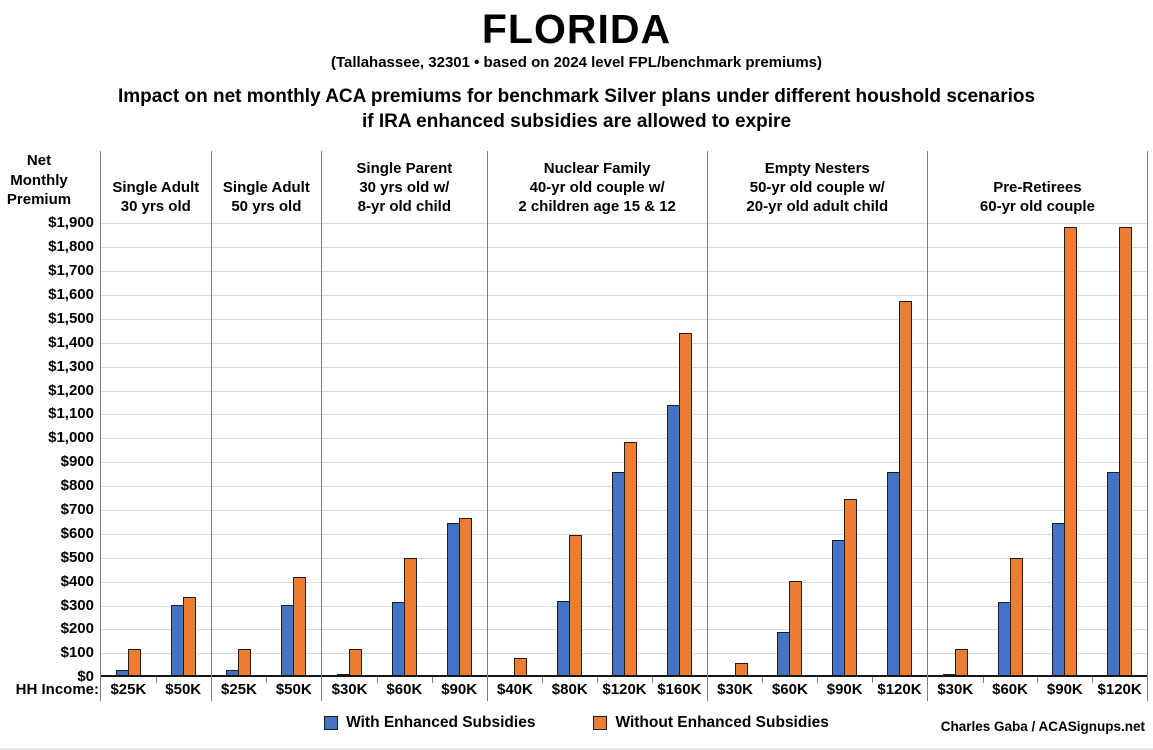 The image size is (1153, 750). I want to click on legend-swatch-orange, so click(600, 723).